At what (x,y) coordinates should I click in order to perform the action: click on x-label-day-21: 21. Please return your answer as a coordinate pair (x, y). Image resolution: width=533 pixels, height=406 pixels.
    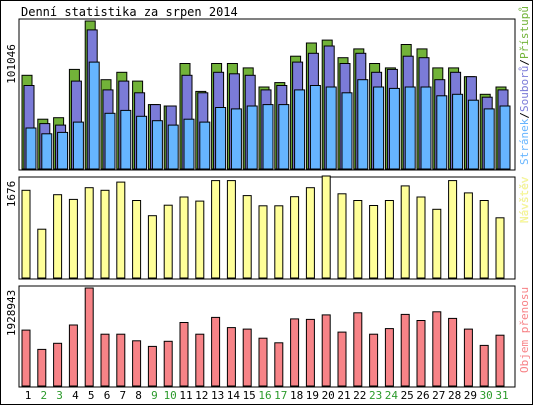
    Looking at the image, I should click on (343, 395).